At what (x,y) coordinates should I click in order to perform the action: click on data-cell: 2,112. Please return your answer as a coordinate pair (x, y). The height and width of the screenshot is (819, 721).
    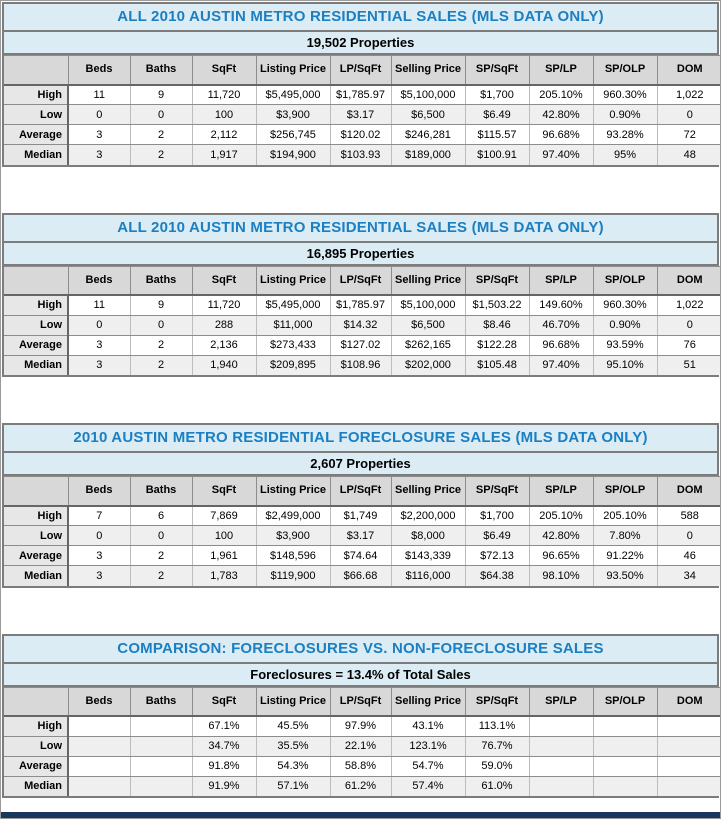
    Looking at the image, I should click on (224, 134).